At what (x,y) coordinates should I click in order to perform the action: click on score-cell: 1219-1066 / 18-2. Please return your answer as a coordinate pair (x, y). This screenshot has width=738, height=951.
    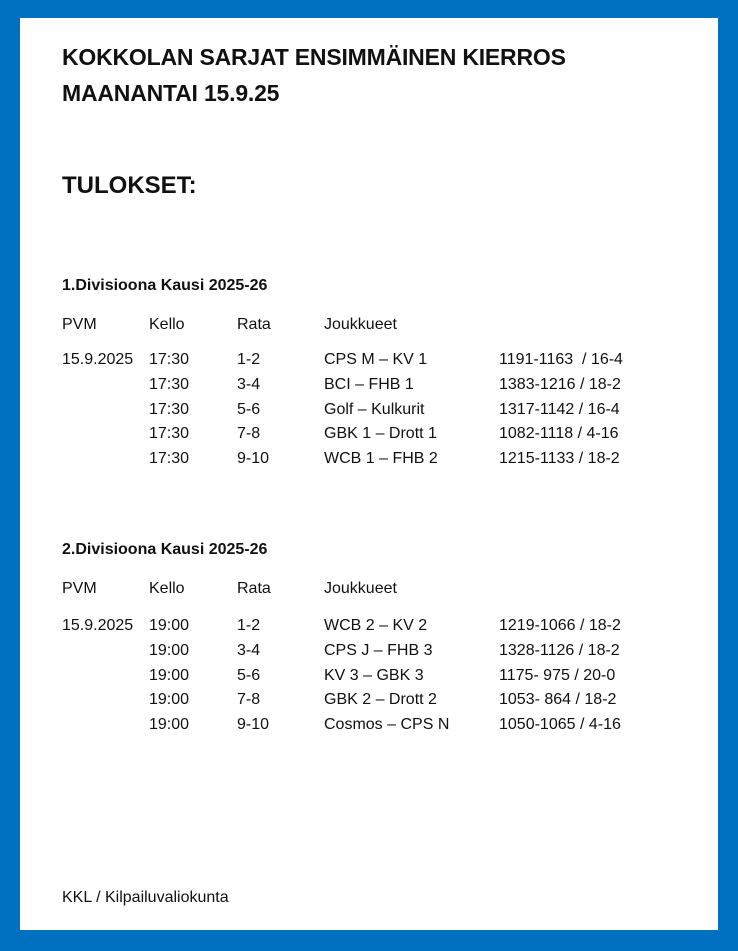
    Looking at the image, I should click on (560, 625).